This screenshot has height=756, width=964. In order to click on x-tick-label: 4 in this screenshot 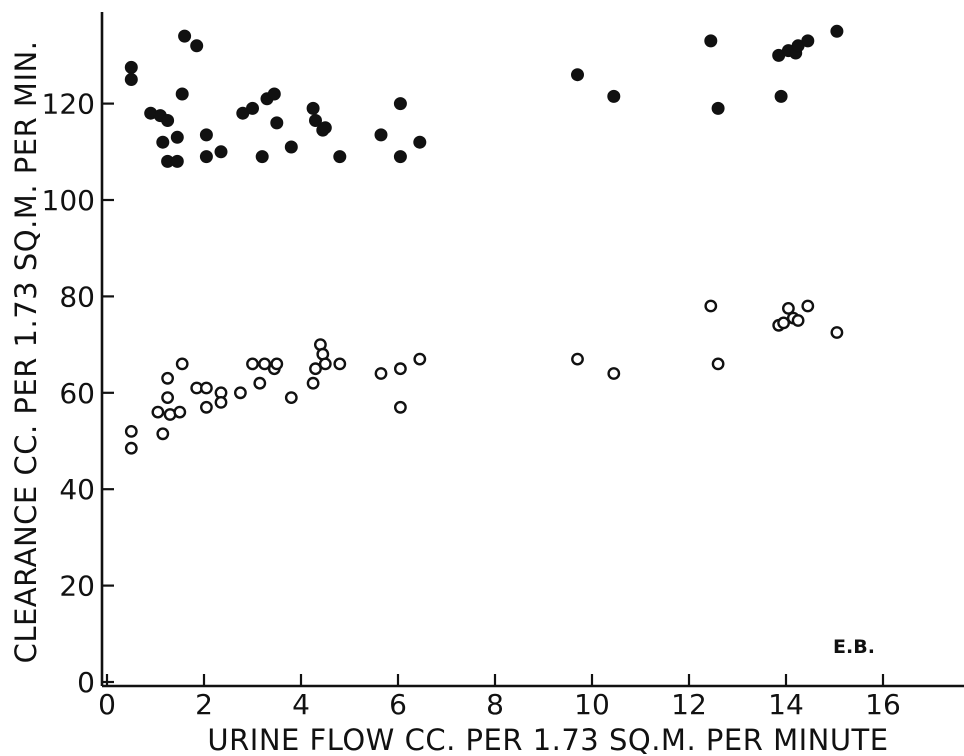, I will do `click(301, 704)`.